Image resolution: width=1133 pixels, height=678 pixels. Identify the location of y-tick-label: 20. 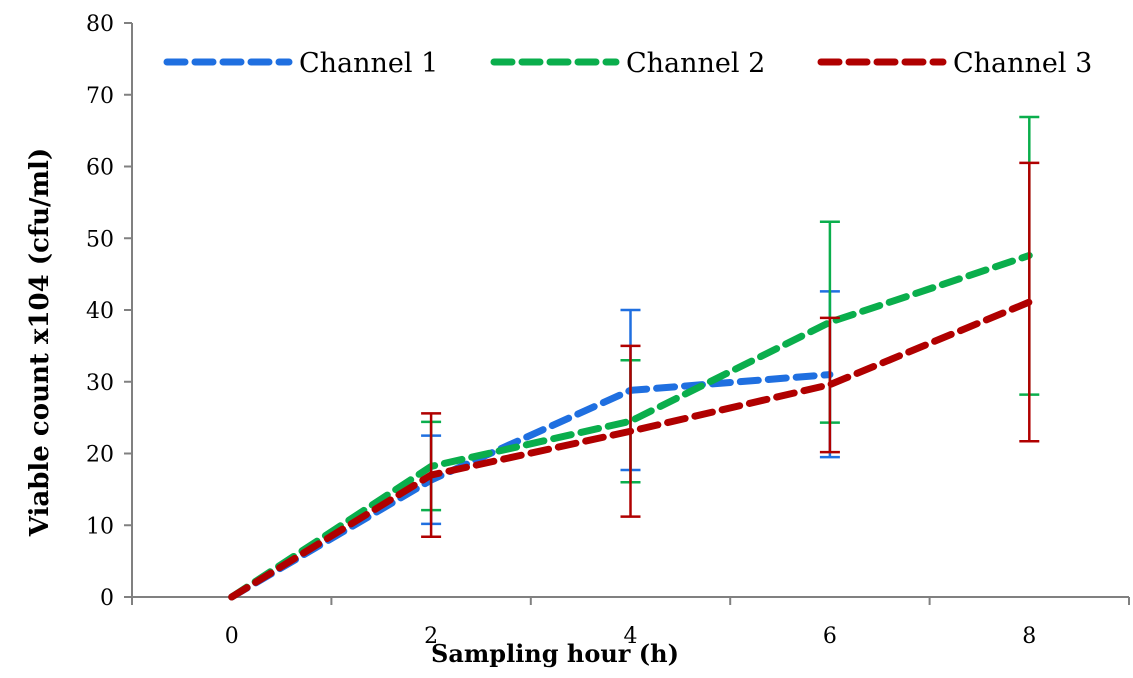
(100, 455).